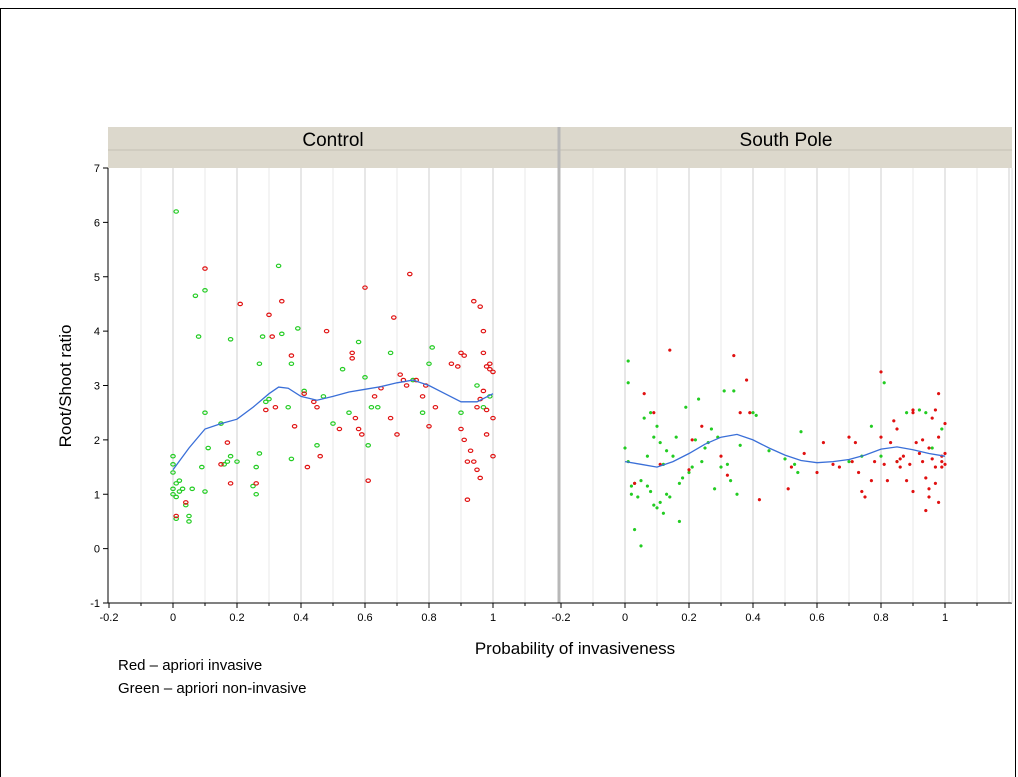  I want to click on legend-note-green: Green – apriori non-invasive, so click(212, 688).